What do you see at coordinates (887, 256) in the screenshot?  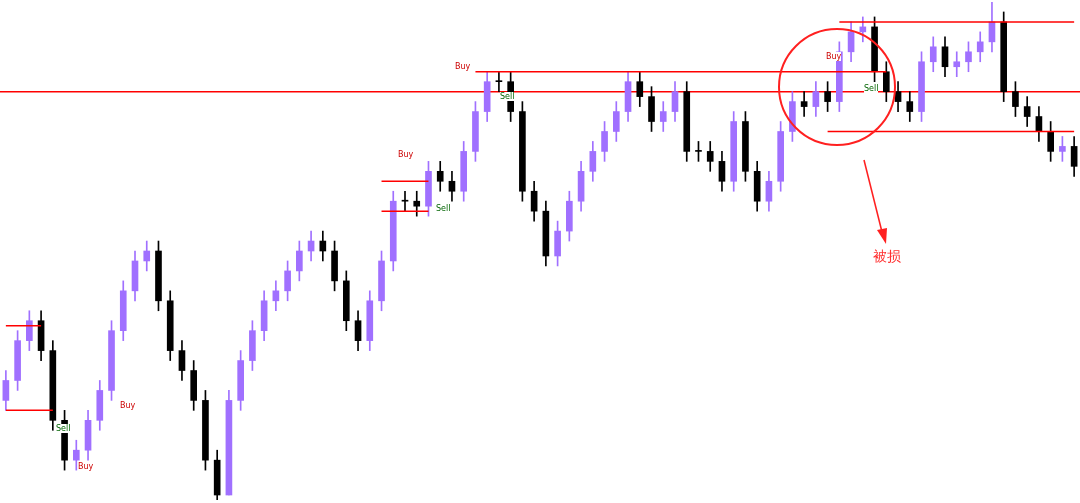 I see `annotation: 被损` at bounding box center [887, 256].